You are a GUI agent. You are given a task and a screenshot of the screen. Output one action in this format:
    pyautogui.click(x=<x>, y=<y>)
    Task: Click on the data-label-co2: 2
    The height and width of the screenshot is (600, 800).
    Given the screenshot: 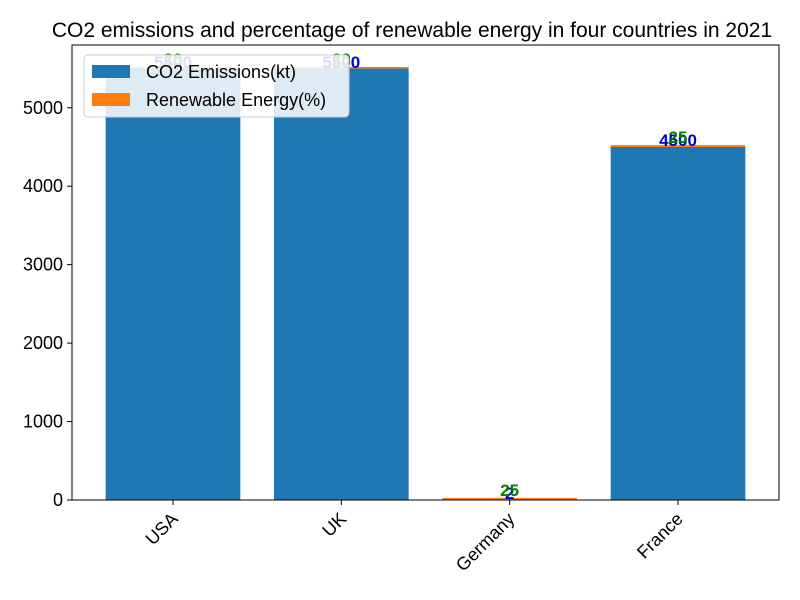 What is the action you would take?
    pyautogui.click(x=509, y=493)
    